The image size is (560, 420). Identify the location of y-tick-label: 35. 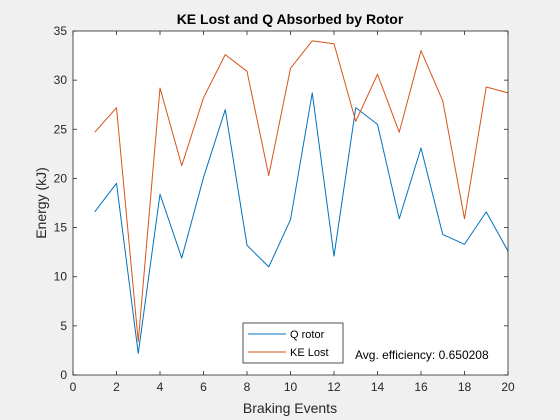
(61, 31).